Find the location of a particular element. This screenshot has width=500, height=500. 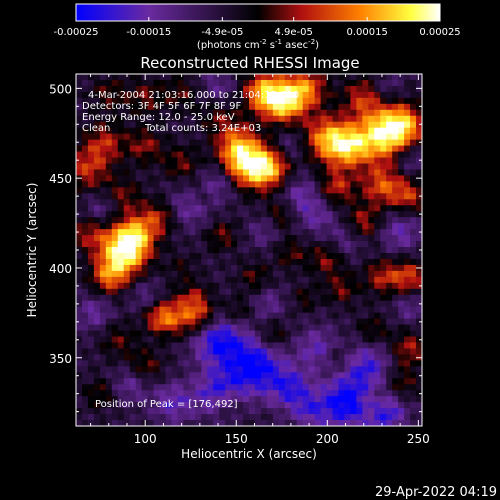

colorbar-units: (photons cm-2 s-1 asec-2) is located at coordinates (258, 44).